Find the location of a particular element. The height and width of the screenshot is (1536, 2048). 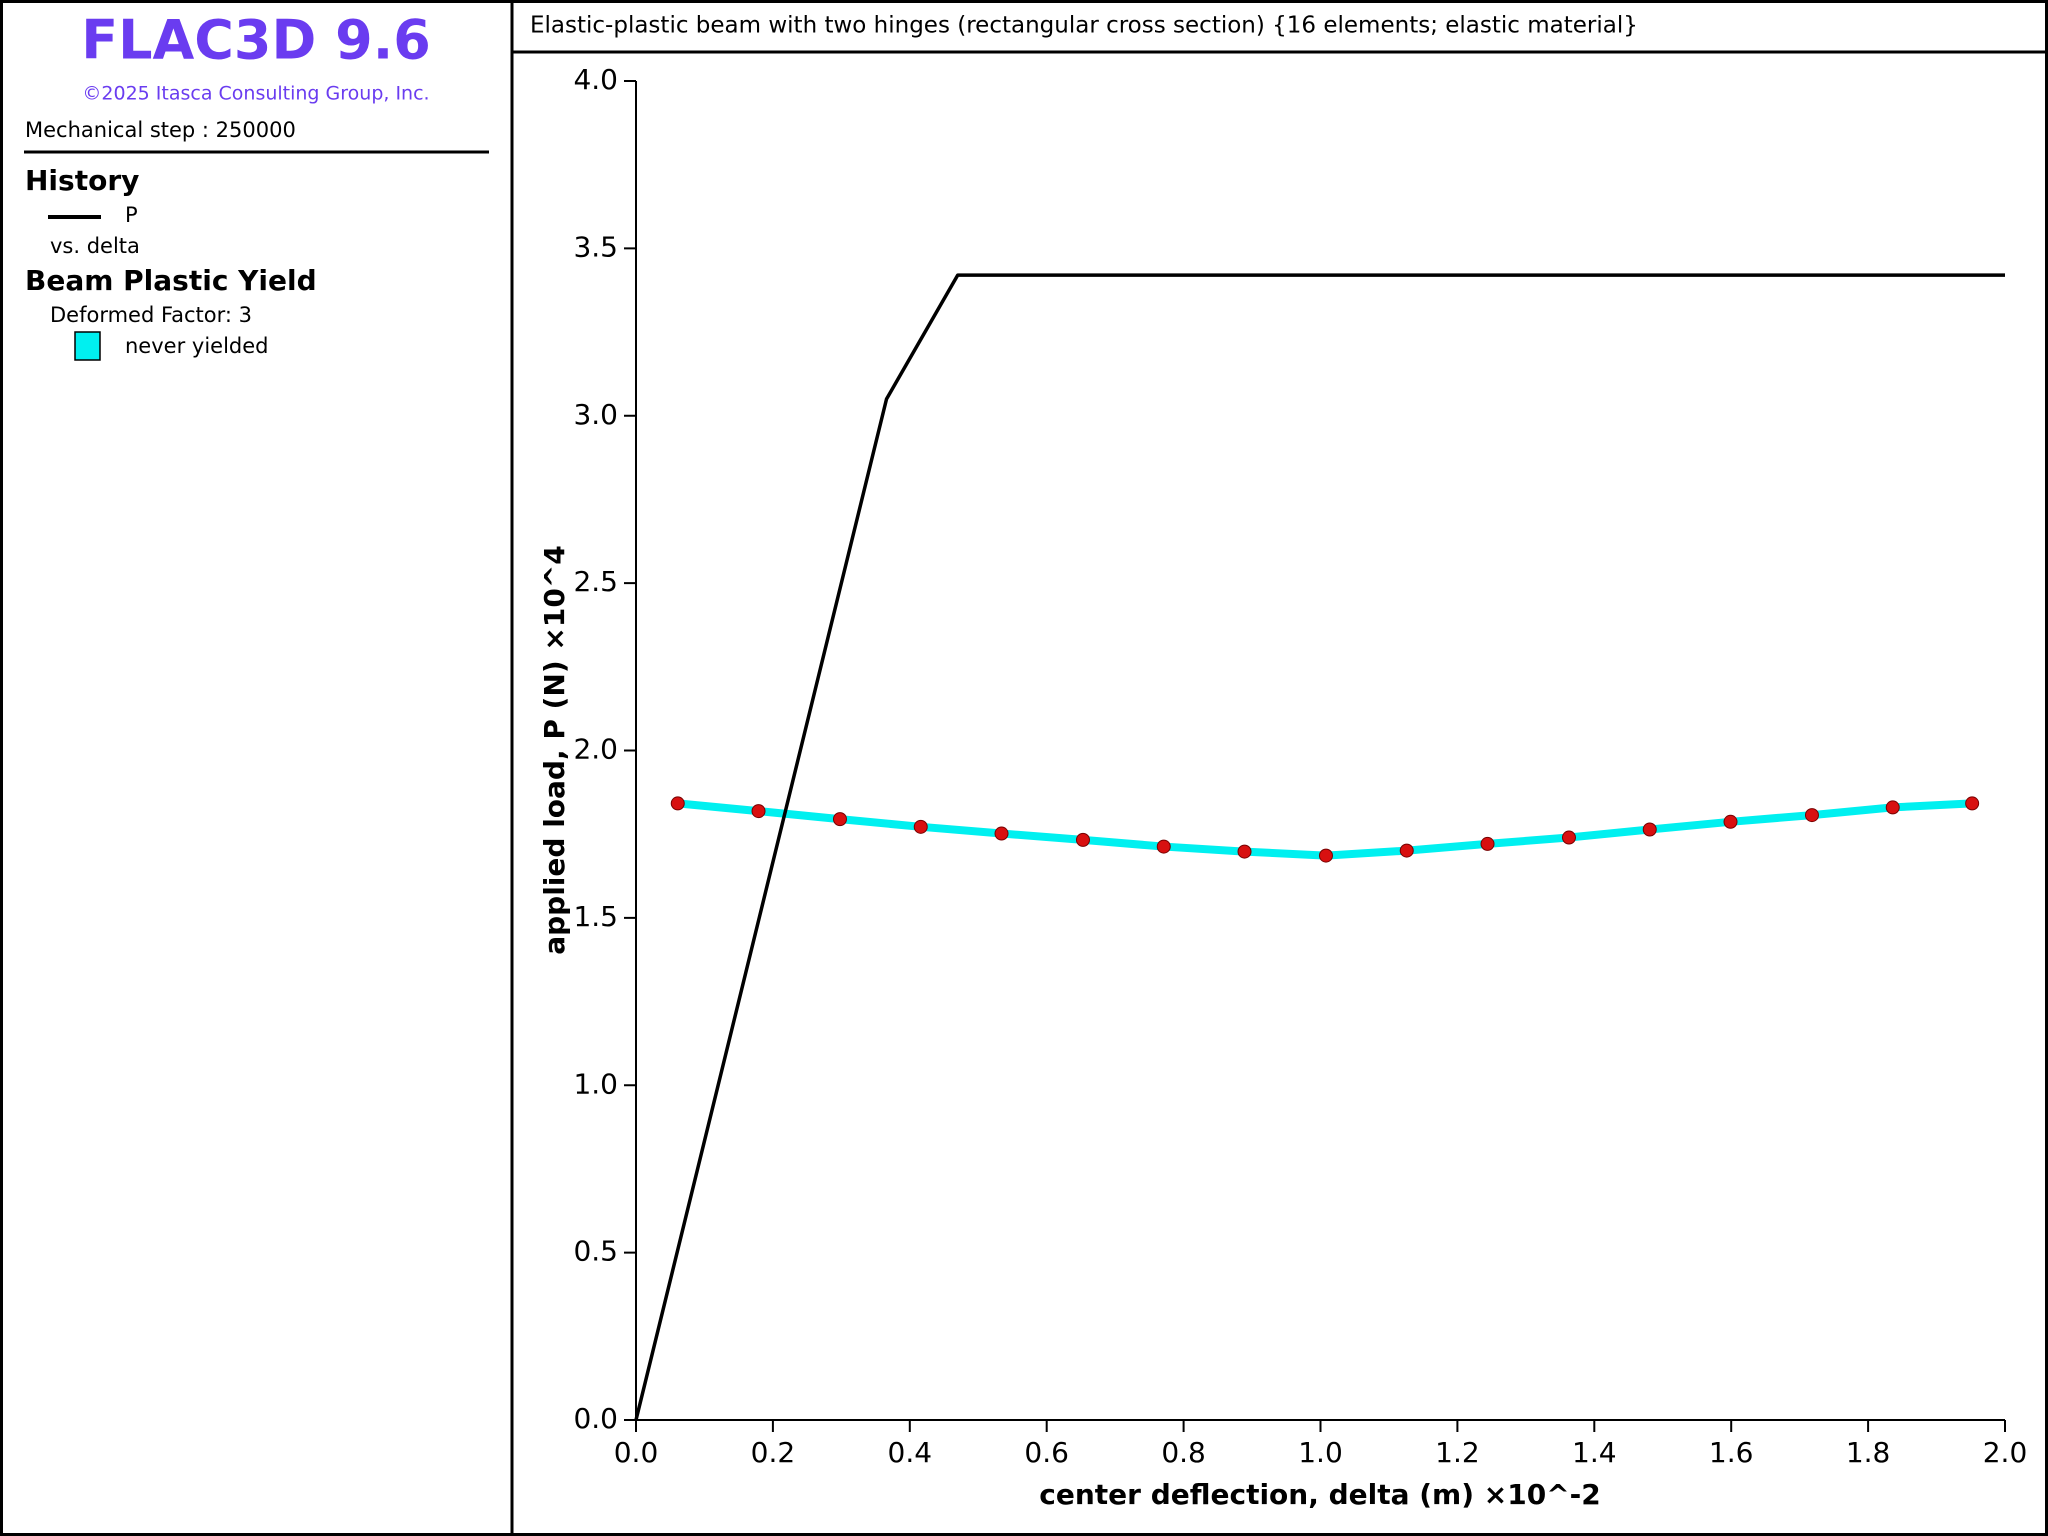

x-tick-label: 0.0 is located at coordinates (636, 1452).